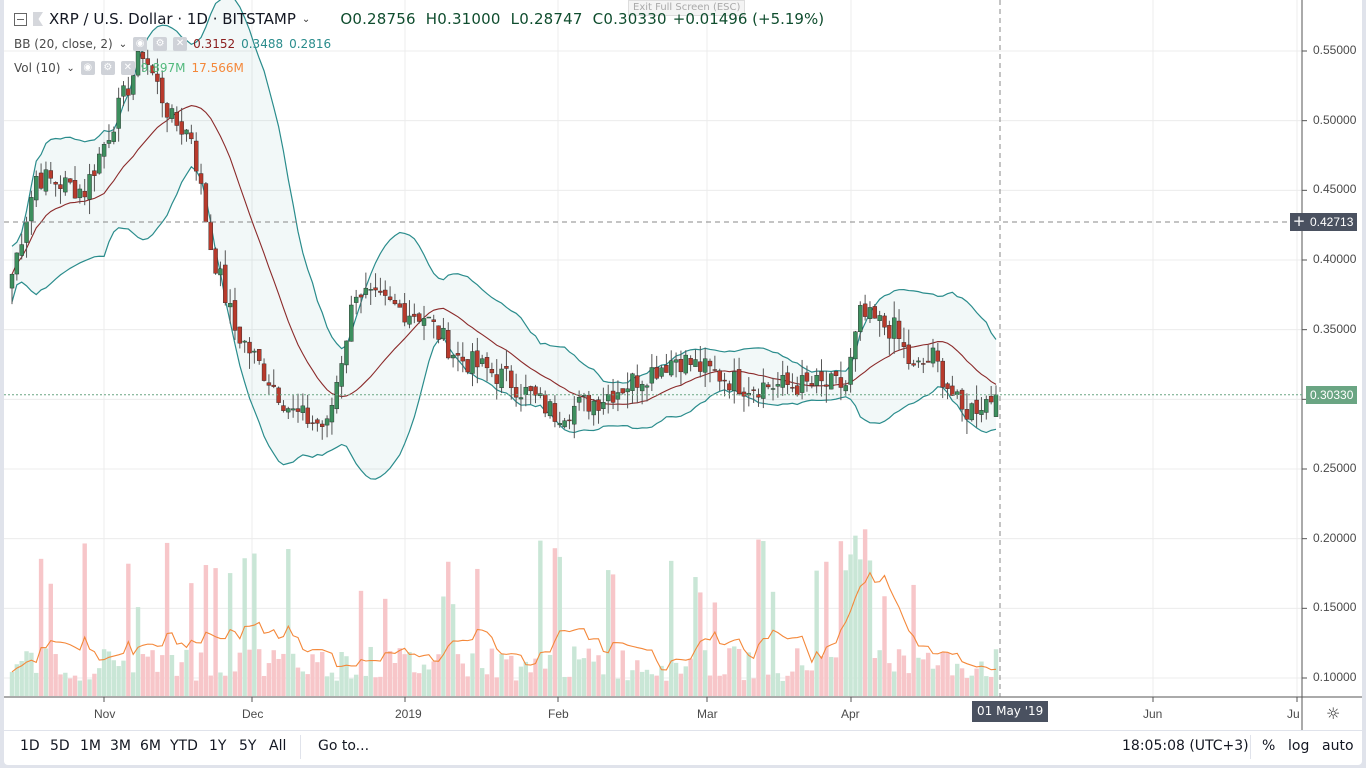 The width and height of the screenshot is (1366, 768). Describe the element at coordinates (1335, 468) in the screenshot. I see `price-tick-label: 0.25000` at that location.